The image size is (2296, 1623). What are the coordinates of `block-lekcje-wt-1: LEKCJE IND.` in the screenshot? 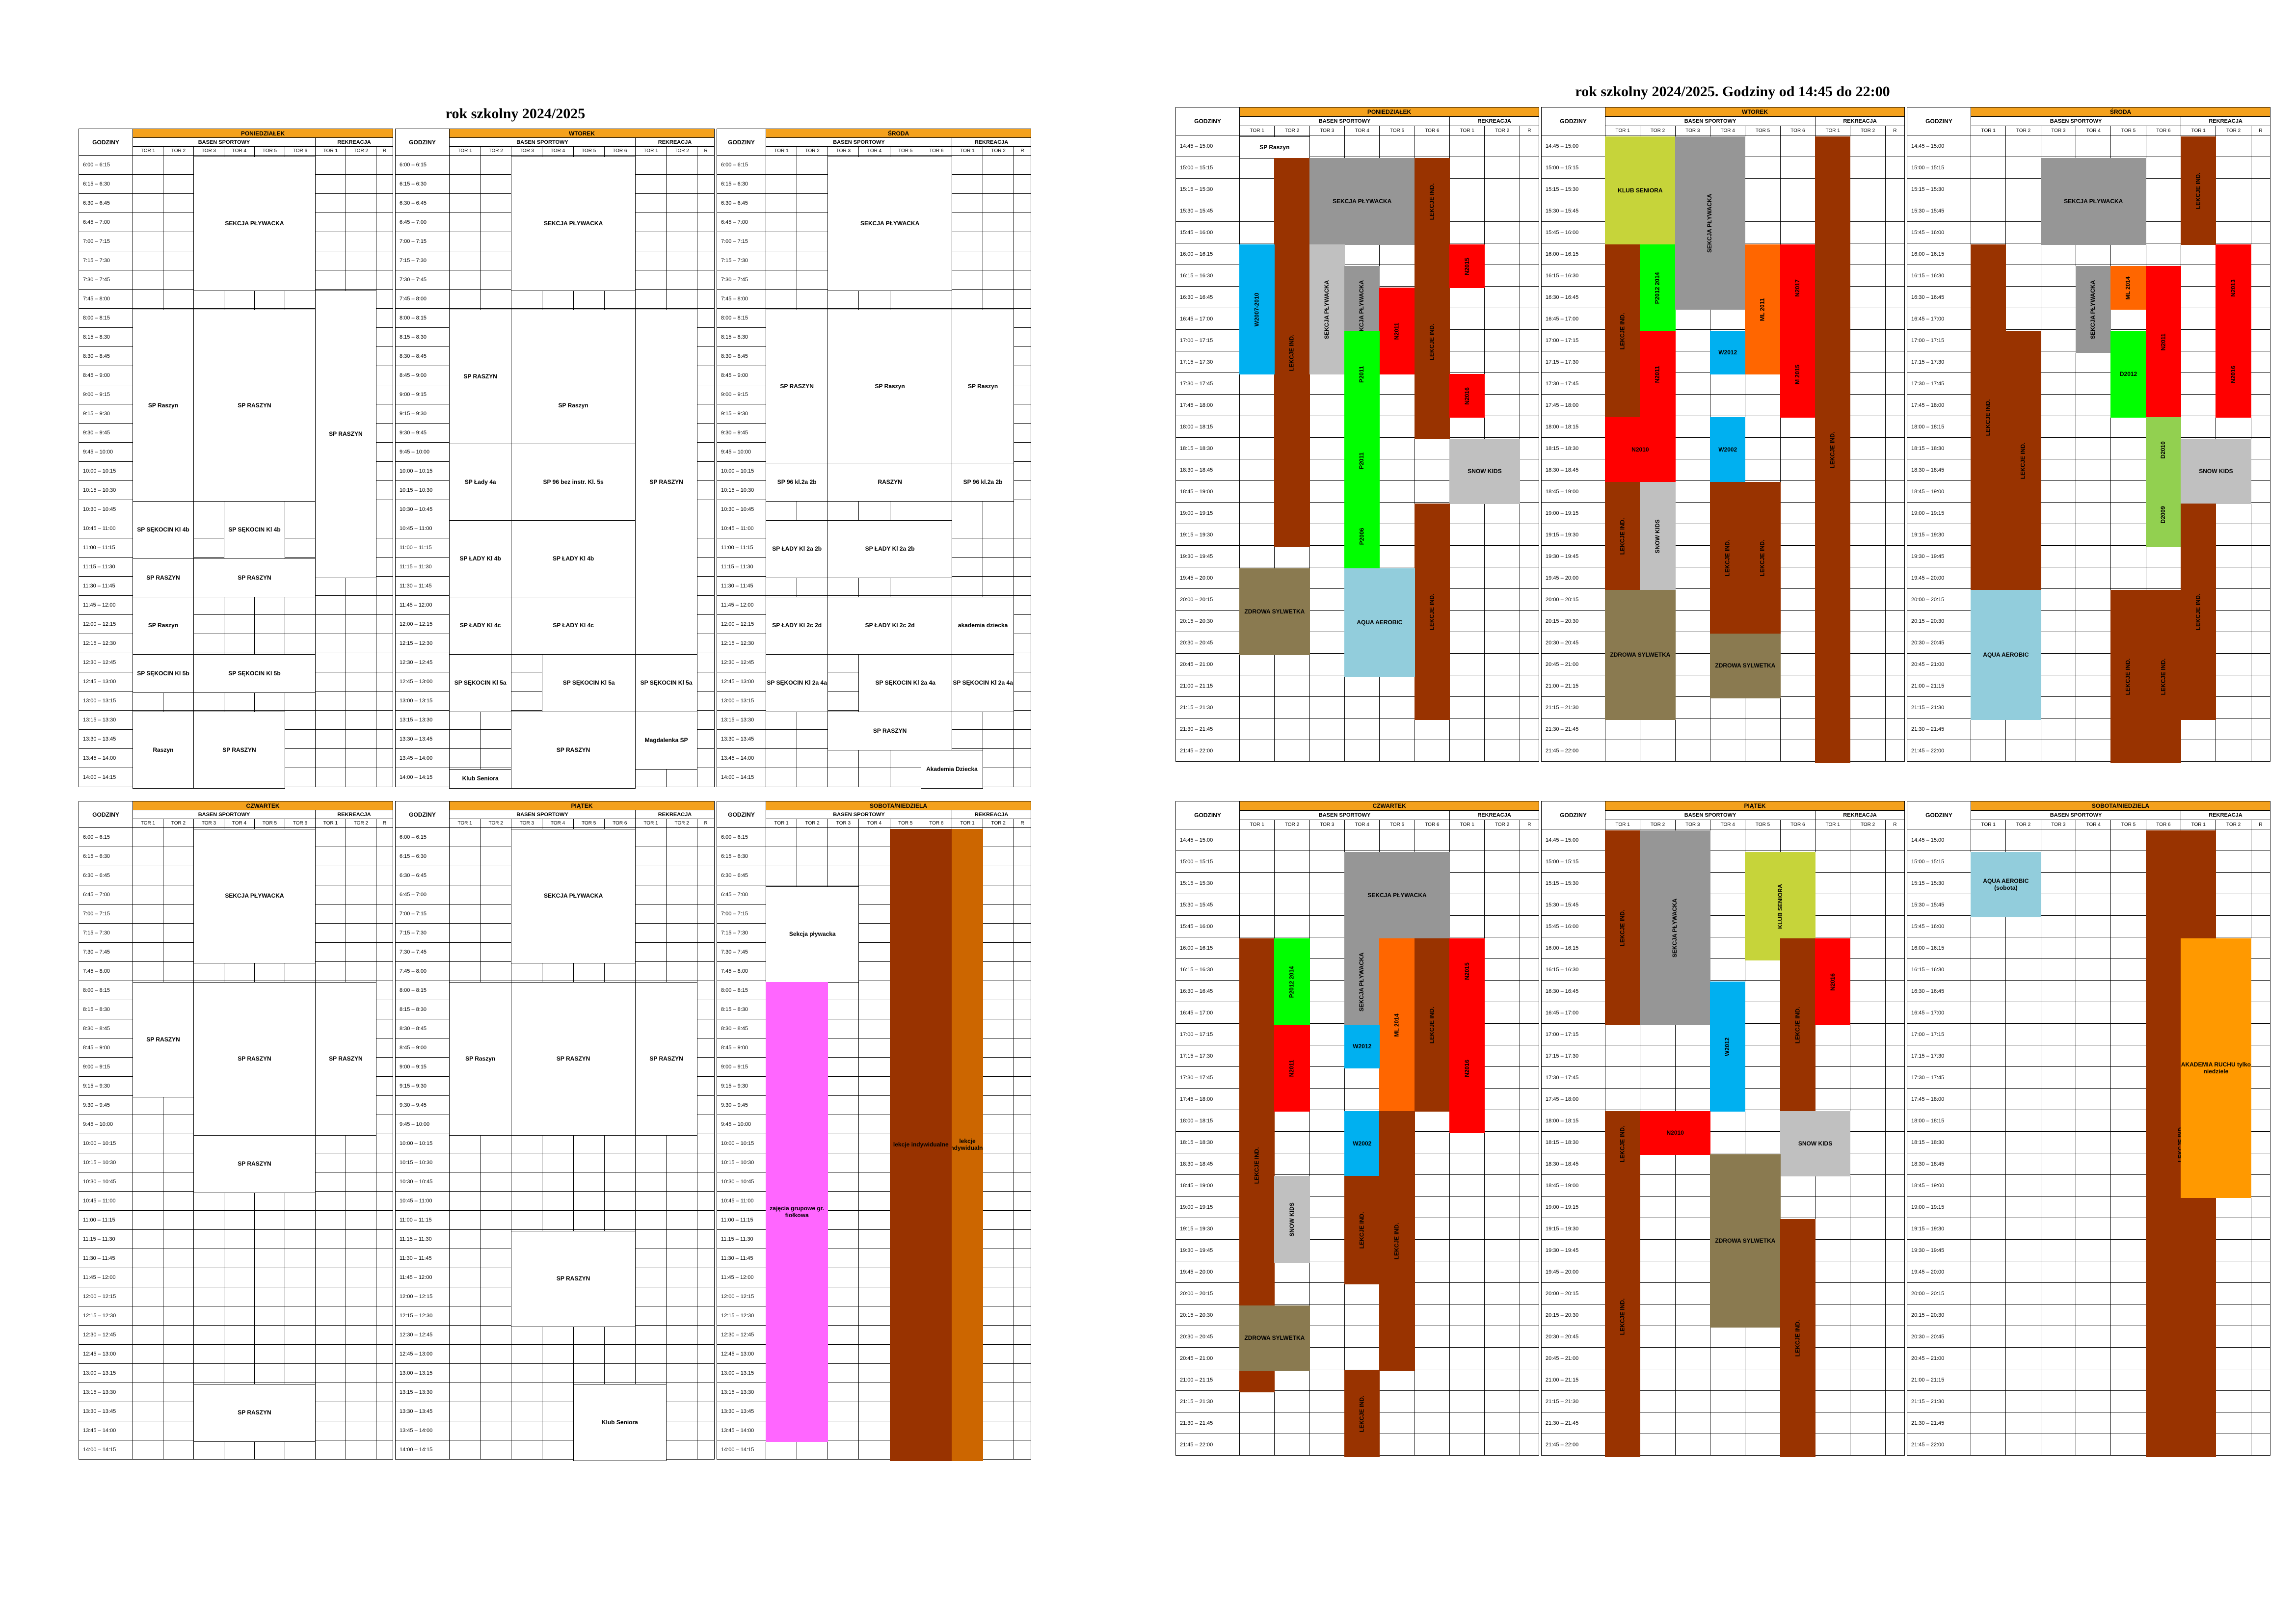 It's located at (1623, 331).